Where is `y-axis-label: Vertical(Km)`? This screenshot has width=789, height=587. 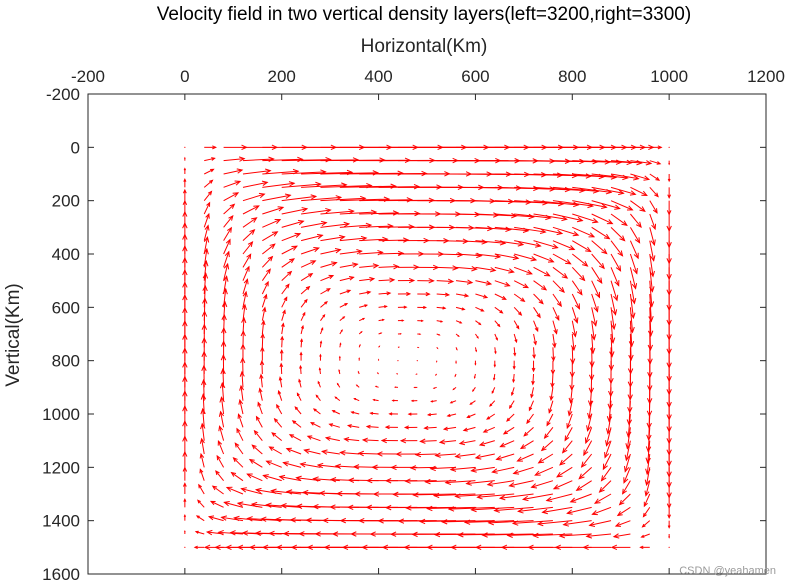 y-axis-label: Vertical(Km) is located at coordinates (13, 334).